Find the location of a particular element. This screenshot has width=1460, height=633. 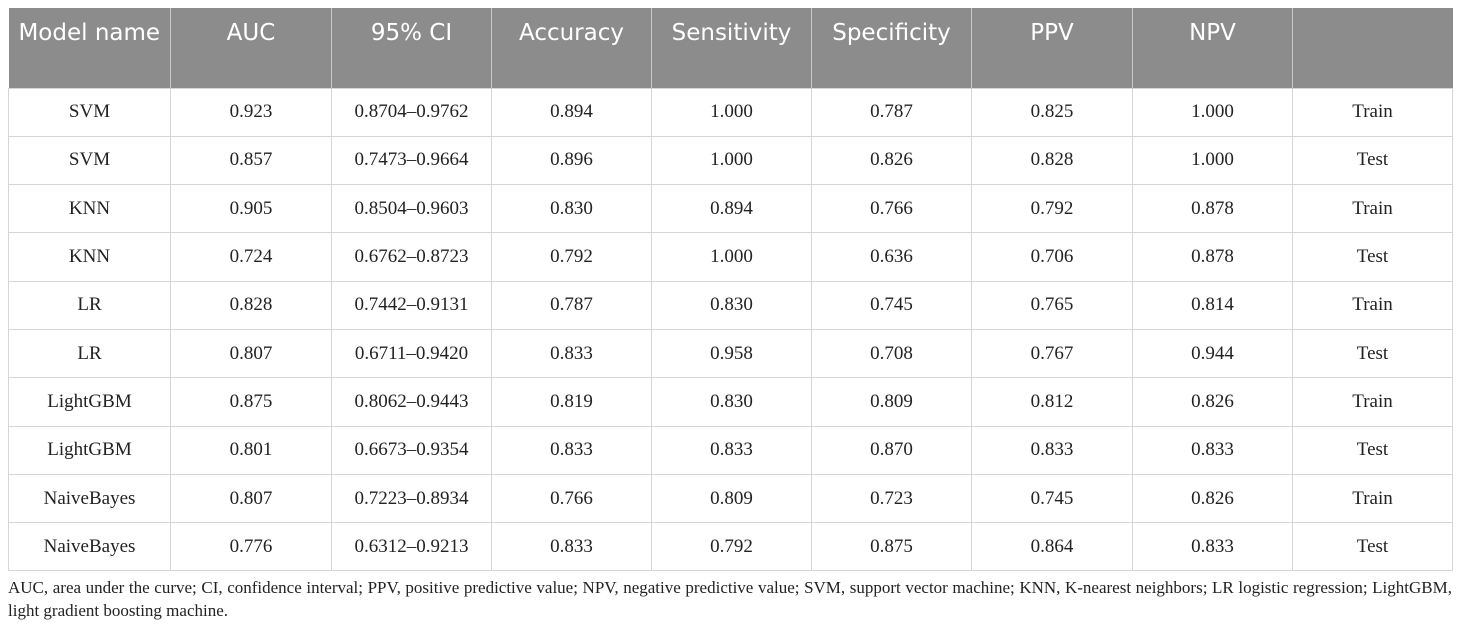

cell-ci: 0.7473–0.9664 is located at coordinates (411, 160).